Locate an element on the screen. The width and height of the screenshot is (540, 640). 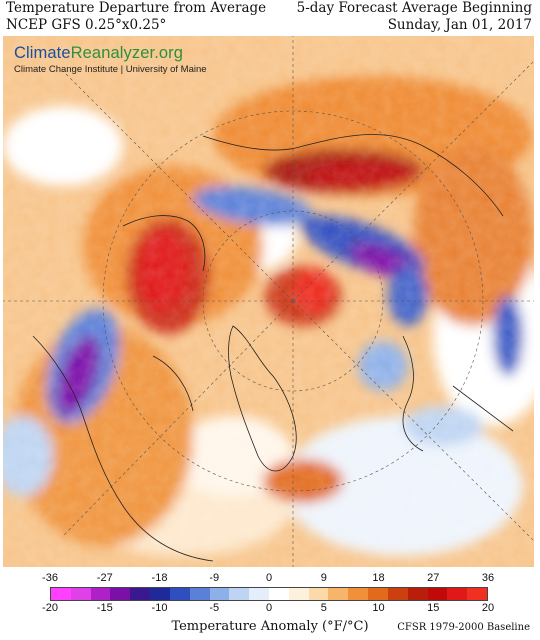
celsius-tick-label: 0 is located at coordinates (269, 608).